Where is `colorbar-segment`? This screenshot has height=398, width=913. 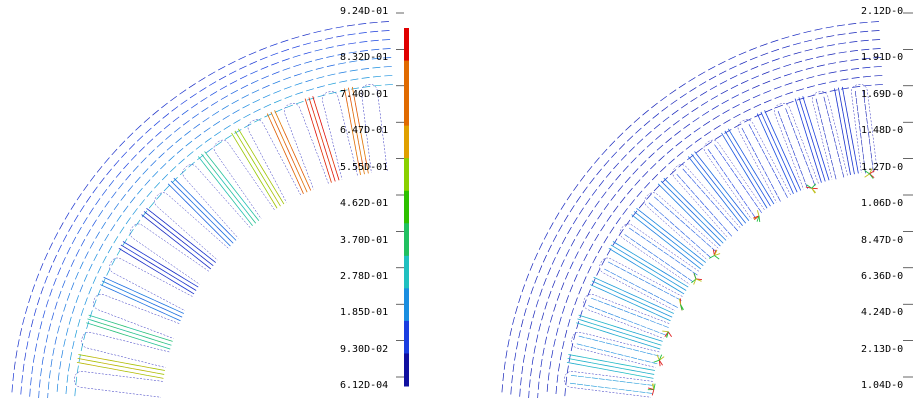
colorbar-segment is located at coordinates (406, 110).